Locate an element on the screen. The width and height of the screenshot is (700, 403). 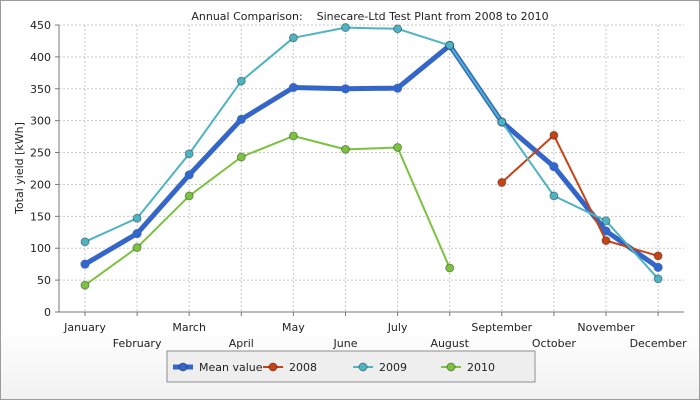
x-tick-label: July is located at coordinates (397, 327).